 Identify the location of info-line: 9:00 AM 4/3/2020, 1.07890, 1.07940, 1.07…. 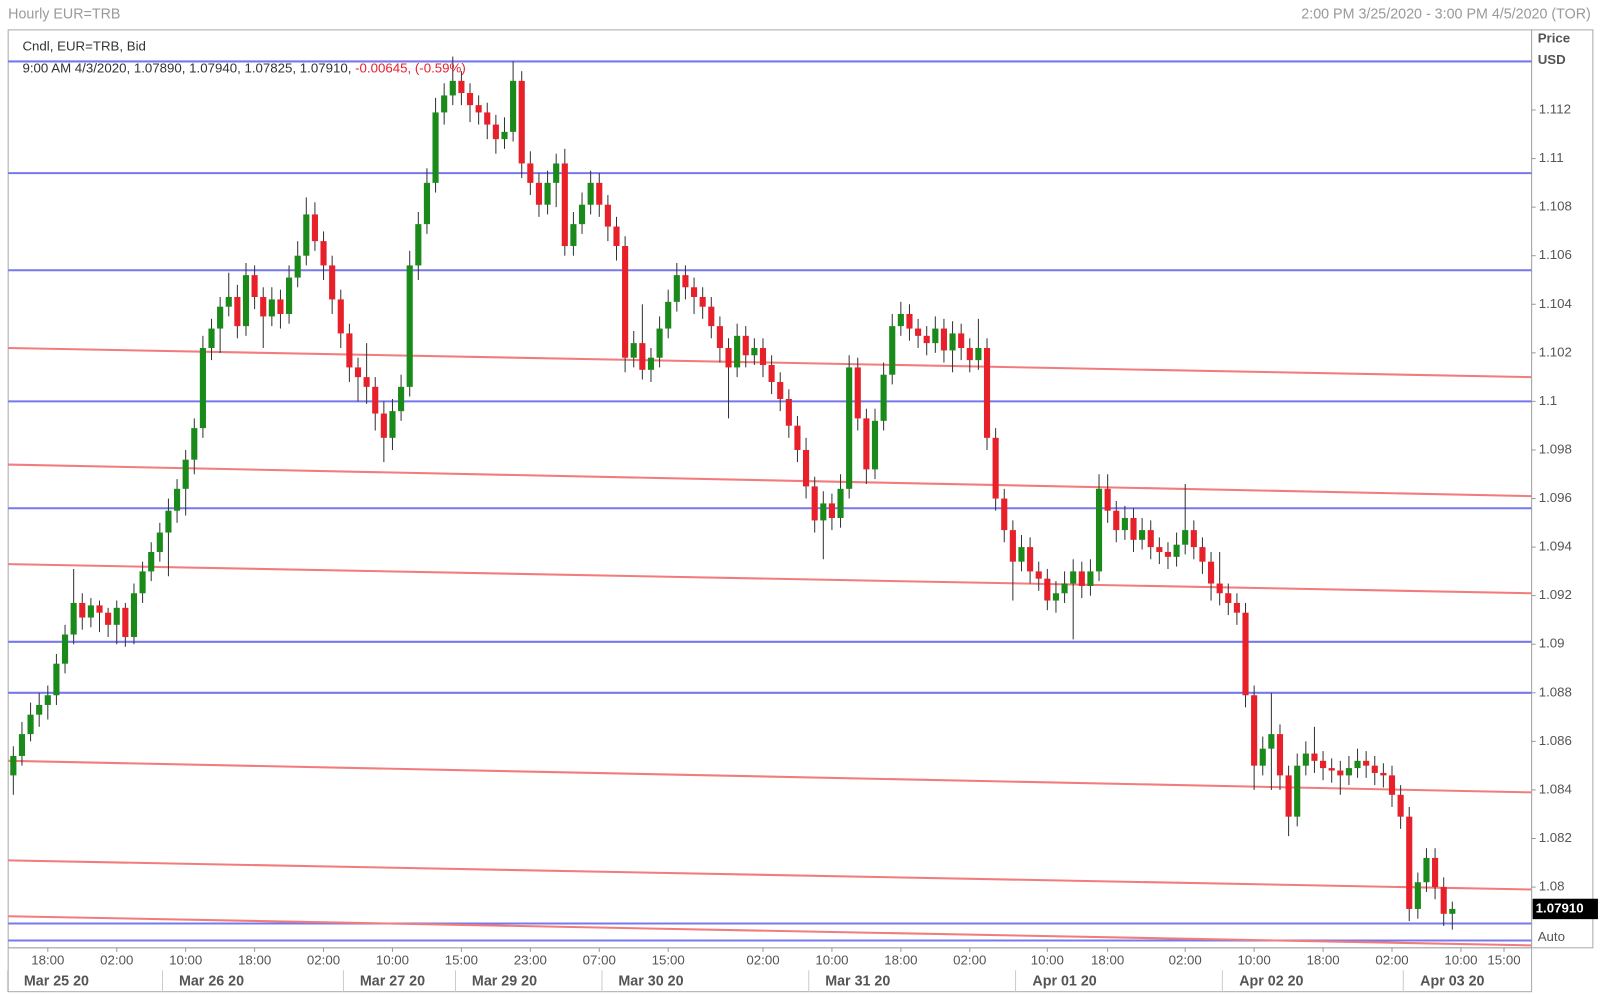
(243, 67).